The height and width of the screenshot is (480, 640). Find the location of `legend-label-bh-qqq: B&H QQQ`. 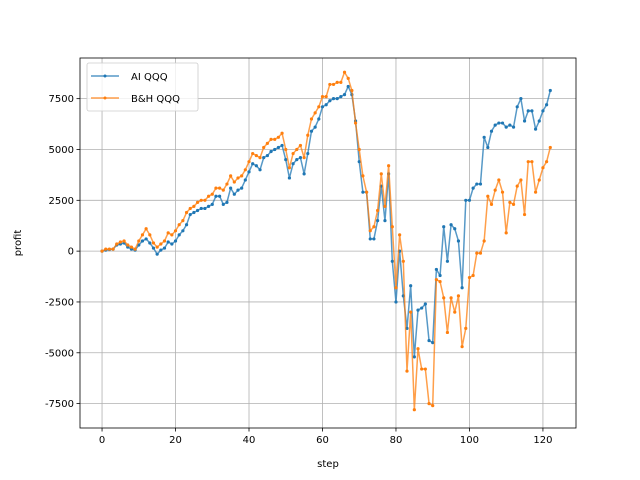

legend-label-bh-qqq: B&H QQQ is located at coordinates (155, 99).